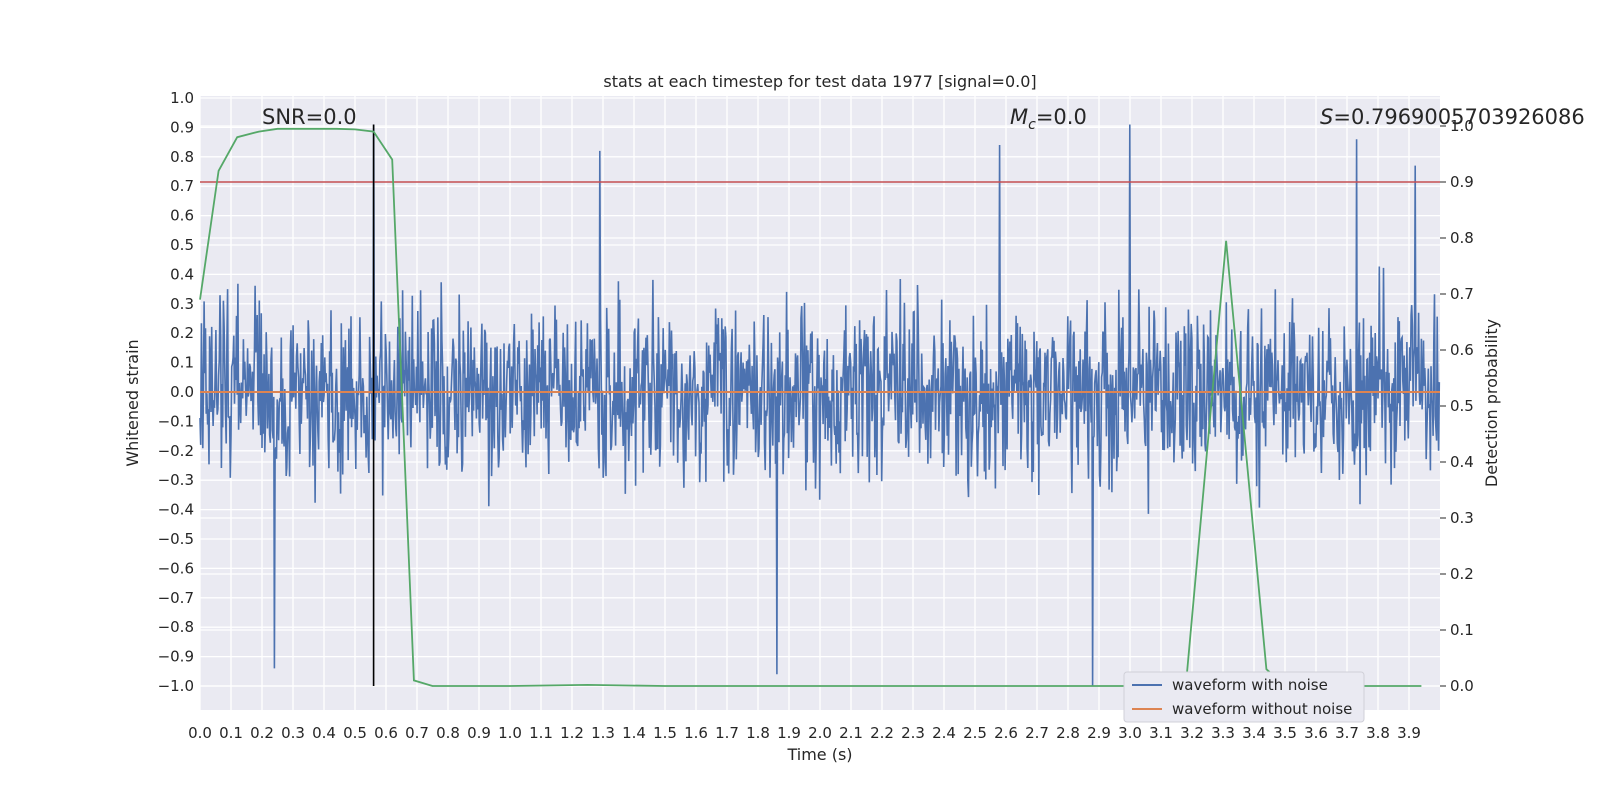 The width and height of the screenshot is (1600, 800). I want to click on y-tick-label: 0.8, so click(182, 157).